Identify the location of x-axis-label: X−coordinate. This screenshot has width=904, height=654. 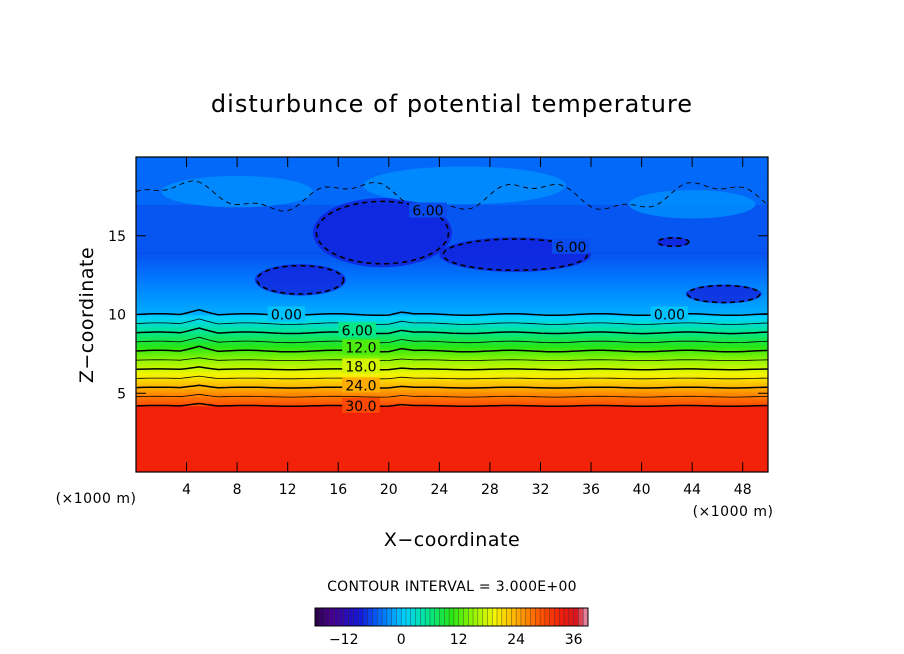
(452, 540).